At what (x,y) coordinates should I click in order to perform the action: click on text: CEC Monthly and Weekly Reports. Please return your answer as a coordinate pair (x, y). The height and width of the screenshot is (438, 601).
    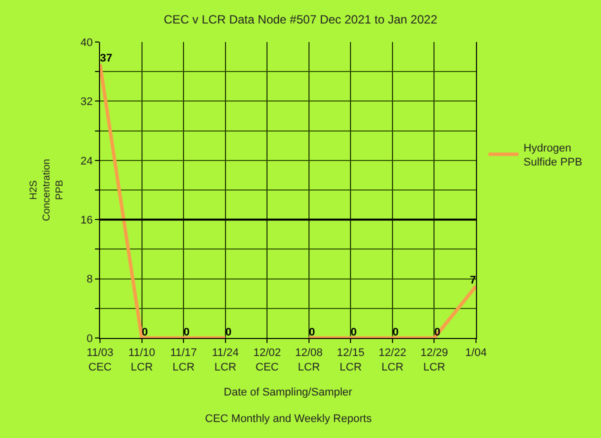
    Looking at the image, I should click on (288, 419).